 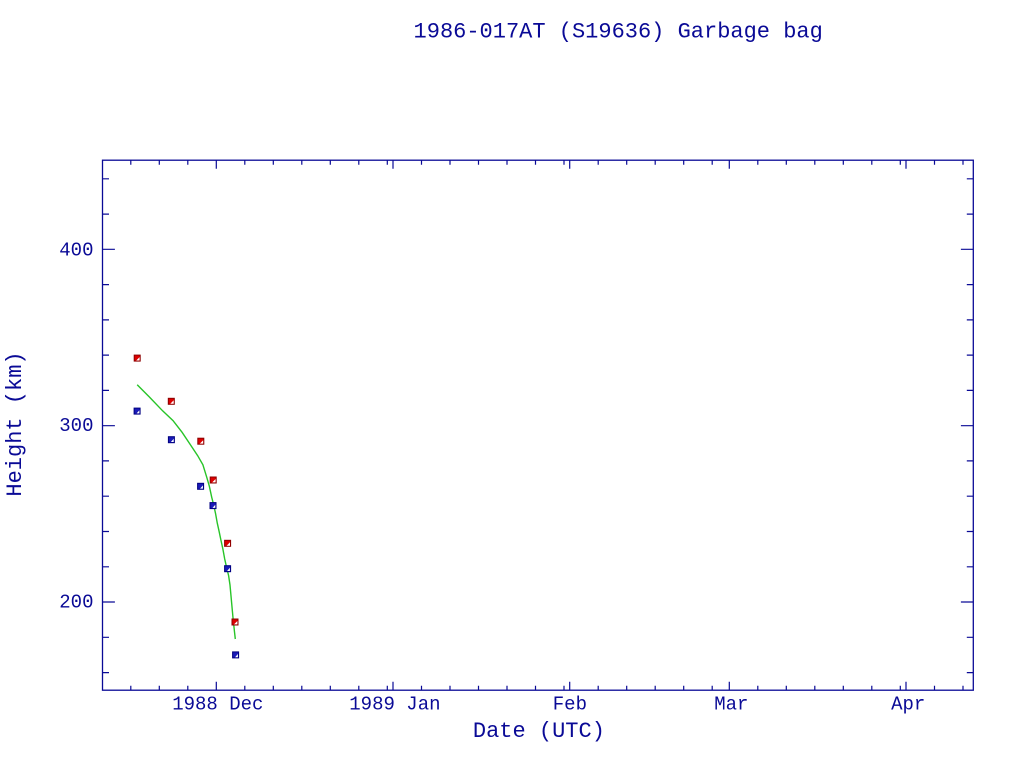 I want to click on svg-text: 400, so click(x=76, y=250).